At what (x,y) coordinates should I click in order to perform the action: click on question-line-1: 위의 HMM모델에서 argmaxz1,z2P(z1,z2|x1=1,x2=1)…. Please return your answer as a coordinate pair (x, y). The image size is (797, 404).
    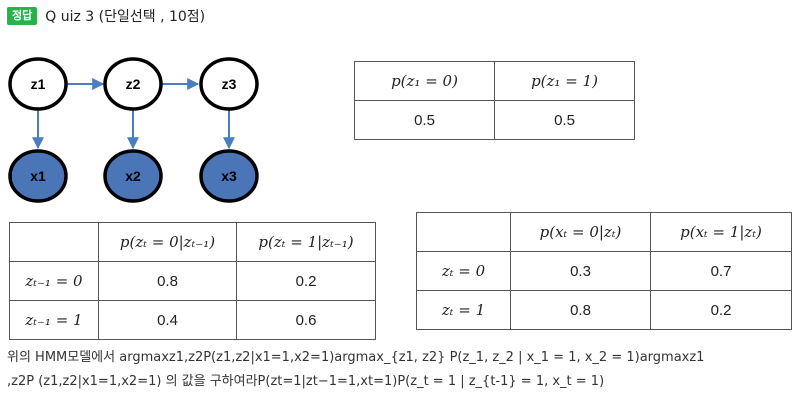
    Looking at the image, I should click on (402, 358).